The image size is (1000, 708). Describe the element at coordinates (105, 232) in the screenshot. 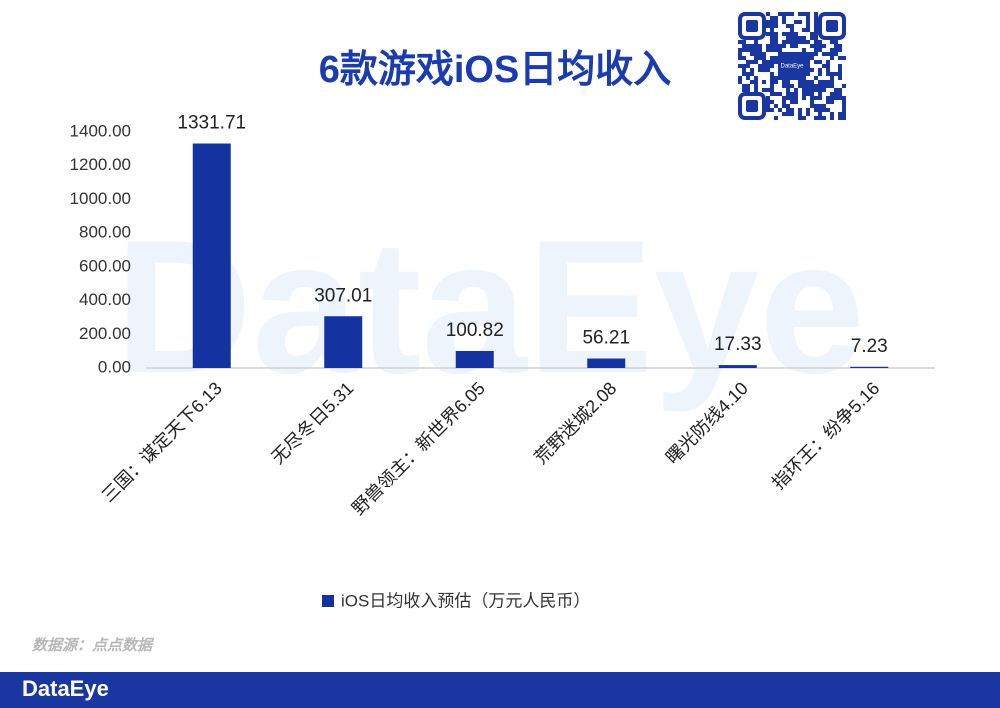

I see `y-tick-label: 800.00` at that location.